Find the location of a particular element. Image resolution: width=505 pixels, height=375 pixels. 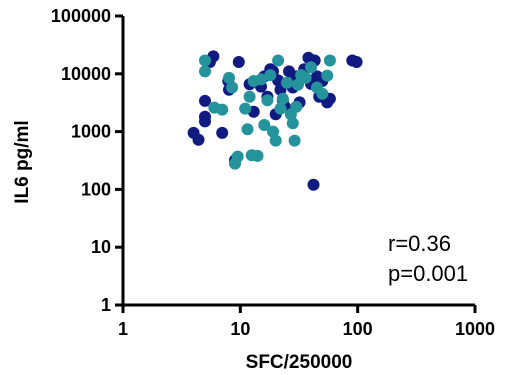

x-tick-label: 1 is located at coordinates (123, 329).